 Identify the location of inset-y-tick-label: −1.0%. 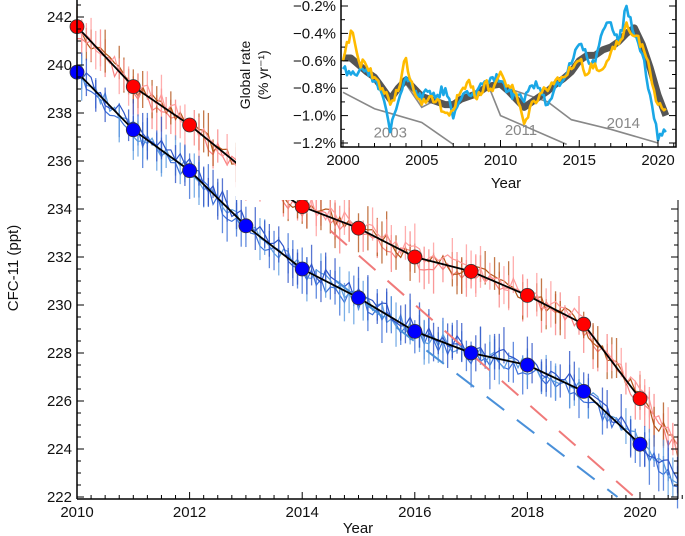
(314, 116).